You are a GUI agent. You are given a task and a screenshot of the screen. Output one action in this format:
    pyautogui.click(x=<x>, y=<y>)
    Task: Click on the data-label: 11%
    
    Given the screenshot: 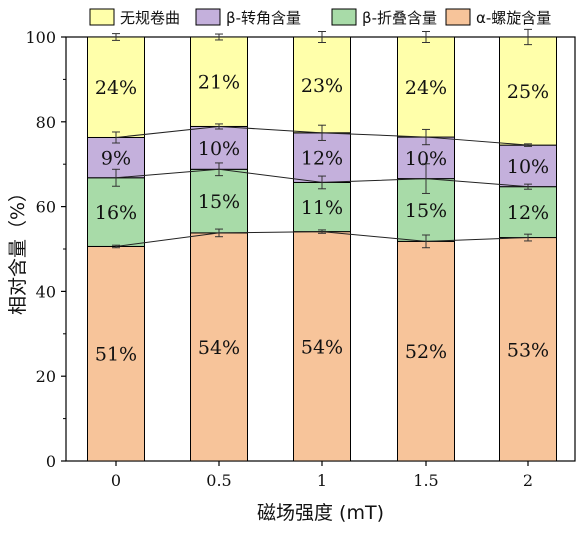 What is the action you would take?
    pyautogui.click(x=322, y=208)
    